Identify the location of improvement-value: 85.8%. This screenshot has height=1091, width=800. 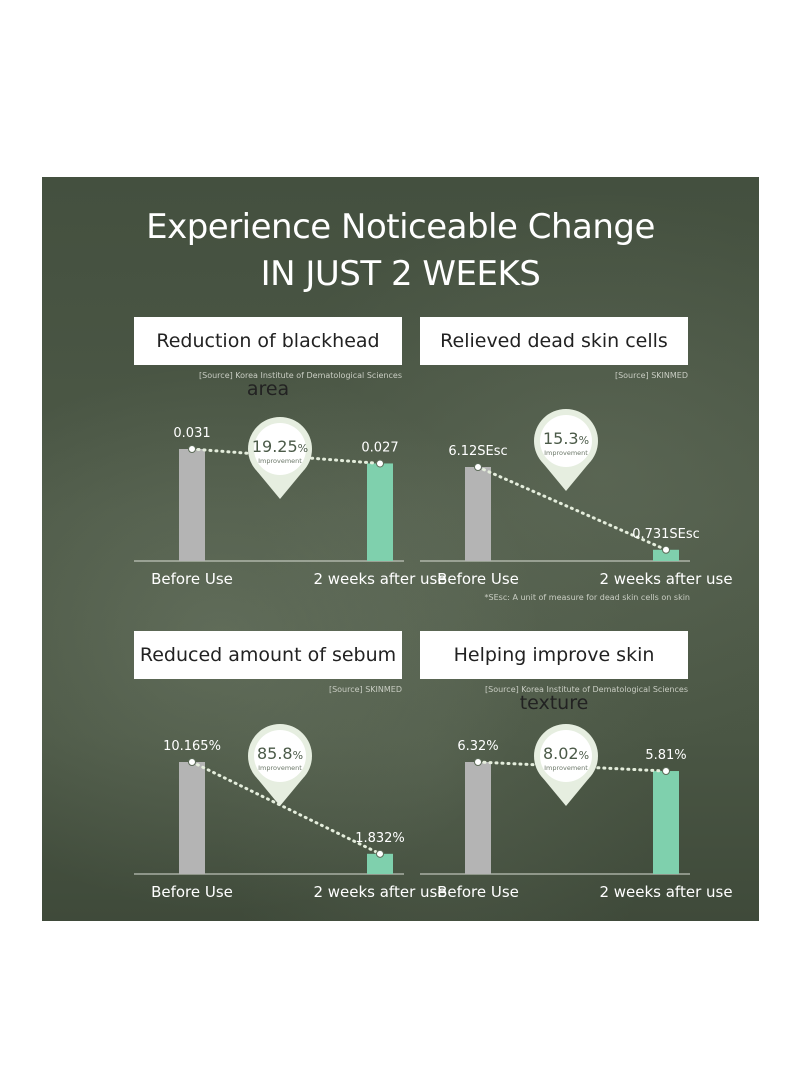
(280, 753).